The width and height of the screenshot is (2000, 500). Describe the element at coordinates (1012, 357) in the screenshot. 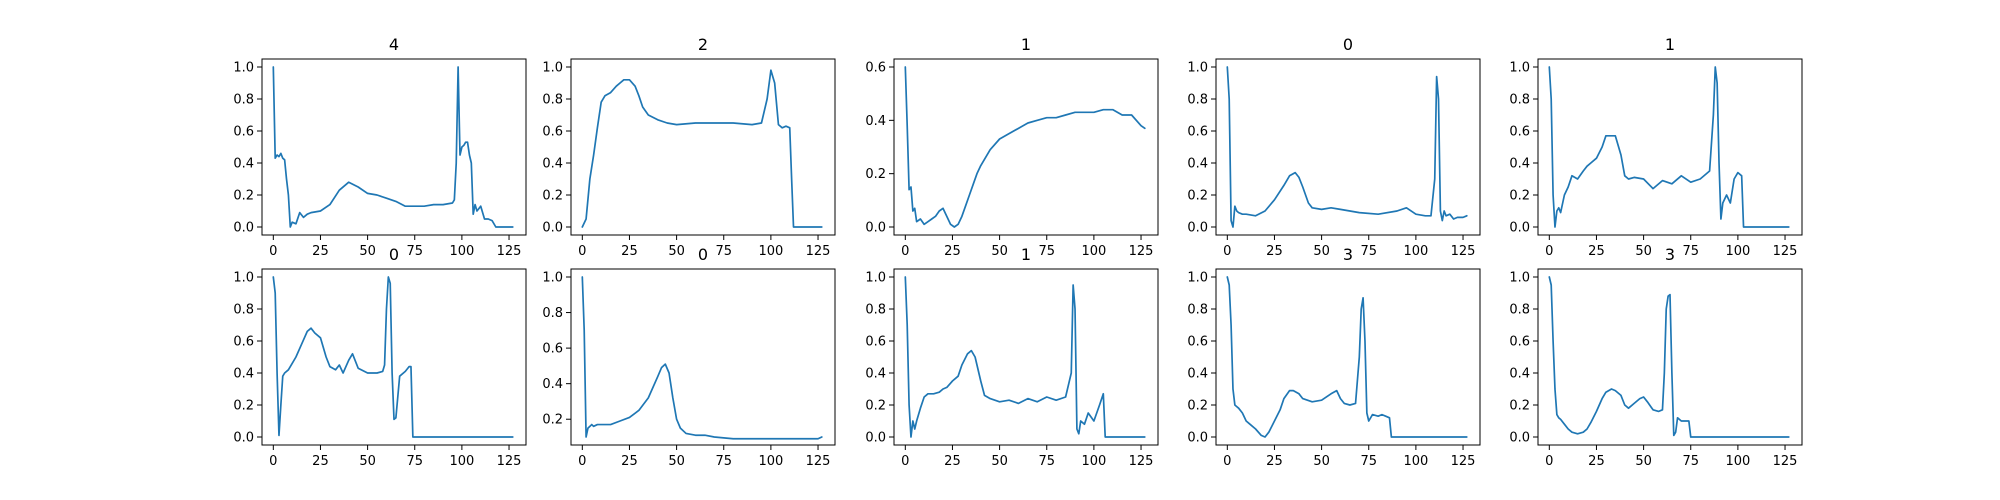

I see `subplot-8: 1 0 25 50 75 100 125 0.0 0.2 0.4 0.6 0.8 1.0` at that location.